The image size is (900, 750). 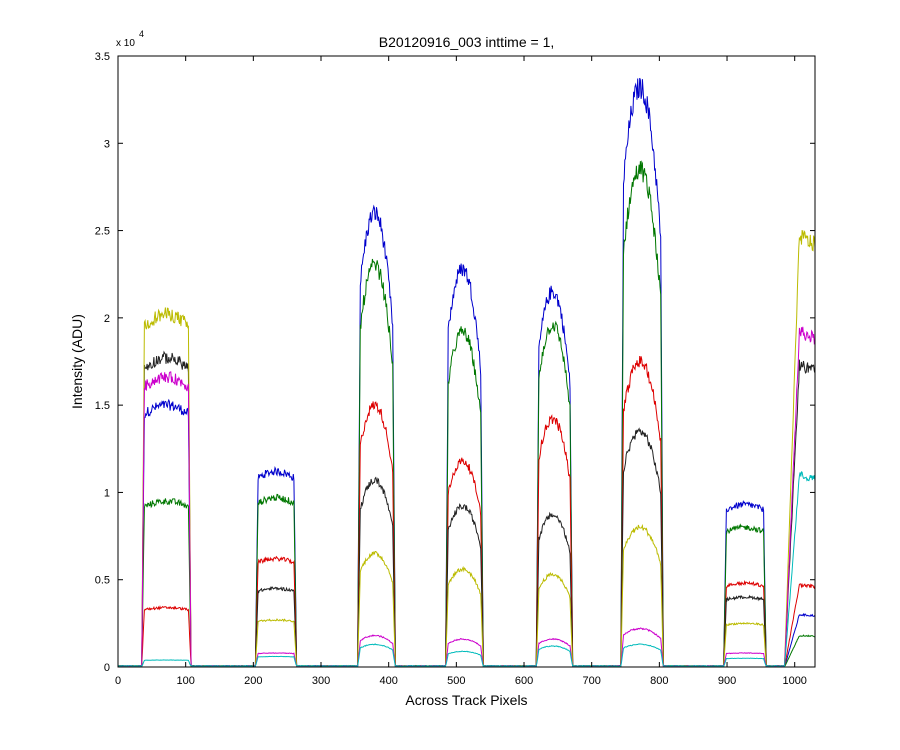 I want to click on y-axis-label: Intensity (ADU), so click(x=77, y=361).